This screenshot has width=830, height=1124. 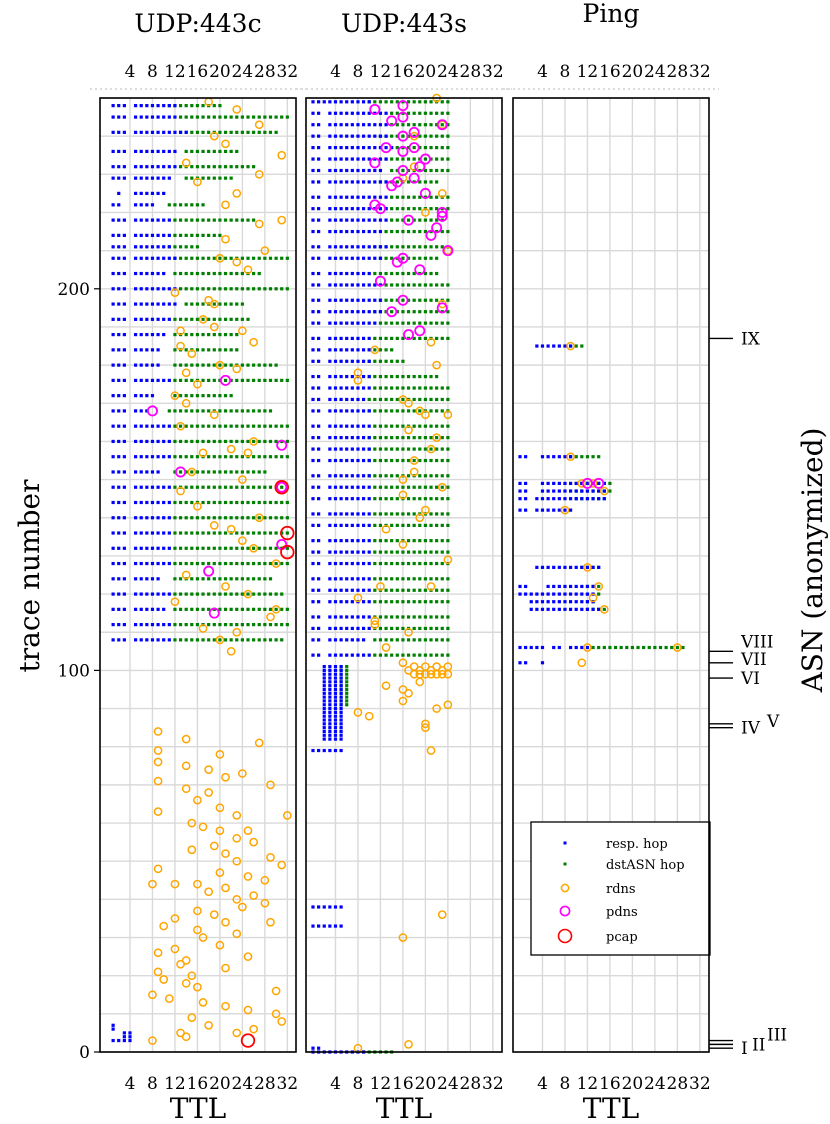 What do you see at coordinates (426, 72) in the screenshot?
I see `x-tick-label-top: 20` at bounding box center [426, 72].